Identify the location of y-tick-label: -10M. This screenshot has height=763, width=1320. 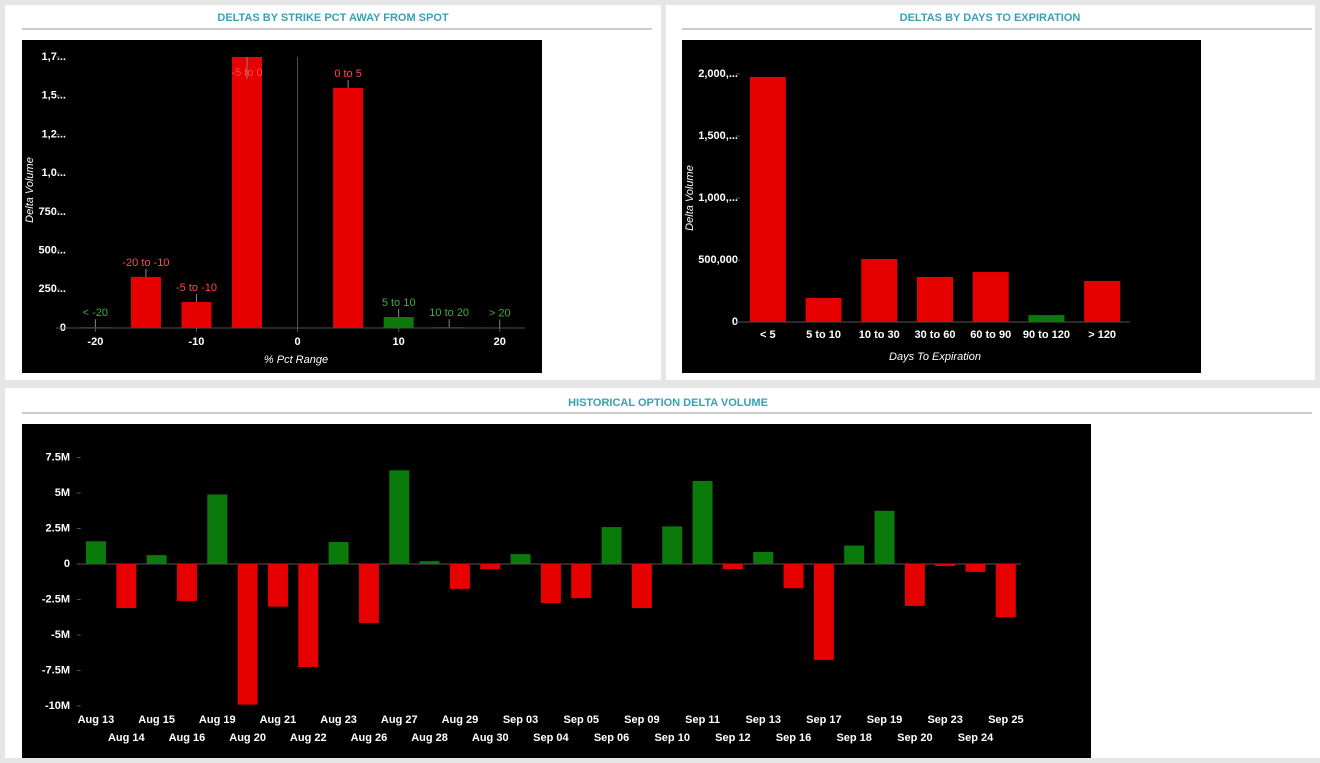
(57, 706).